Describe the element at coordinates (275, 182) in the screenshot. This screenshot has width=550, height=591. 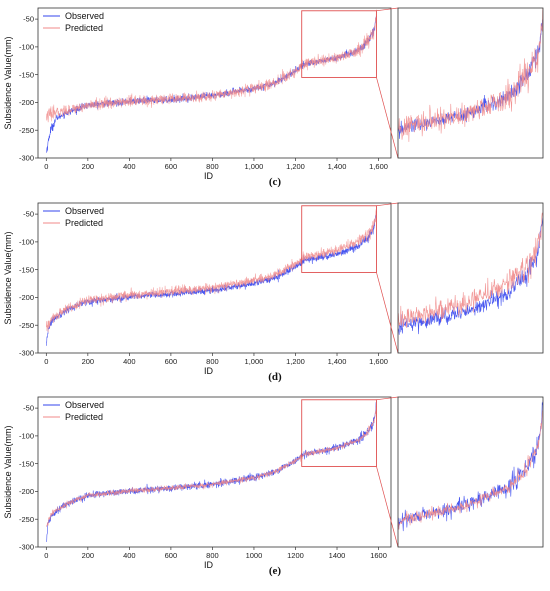
I see `panel-caption: (c)` at that location.